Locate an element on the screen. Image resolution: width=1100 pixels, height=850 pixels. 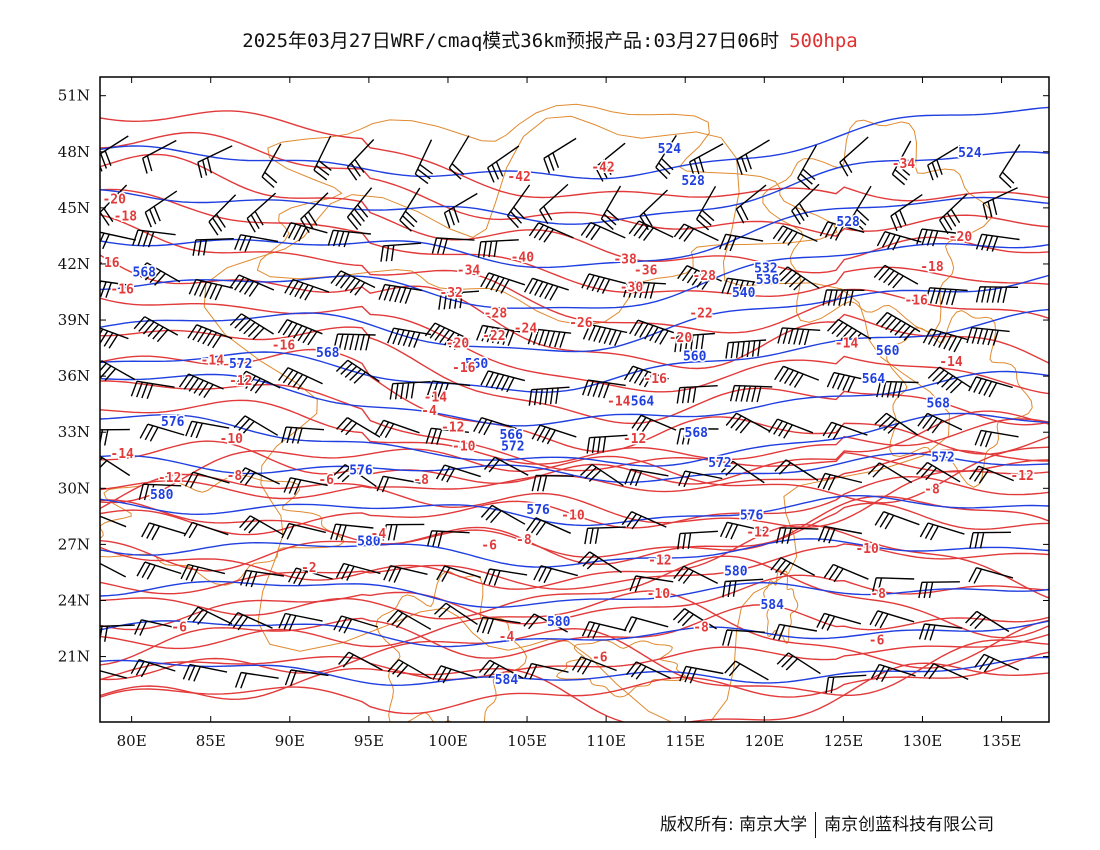
lon-tick-label: 100E is located at coordinates (448, 741).